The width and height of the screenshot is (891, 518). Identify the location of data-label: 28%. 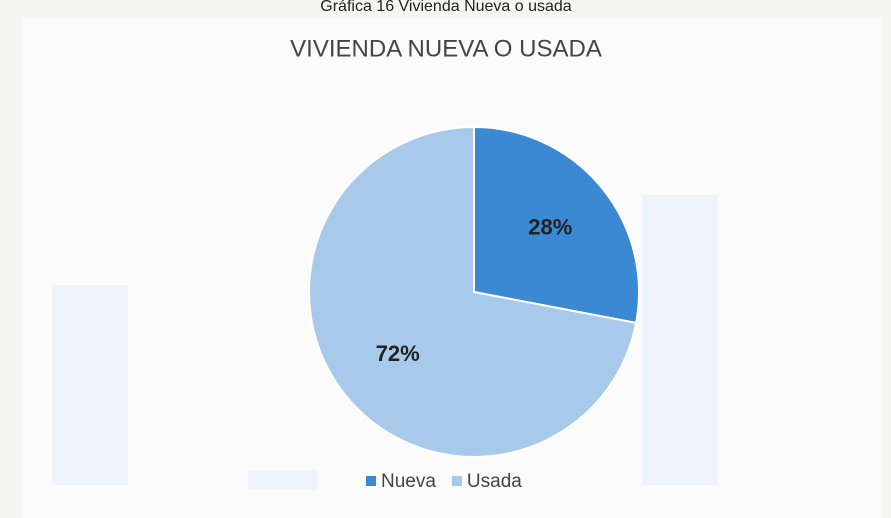
(550, 227).